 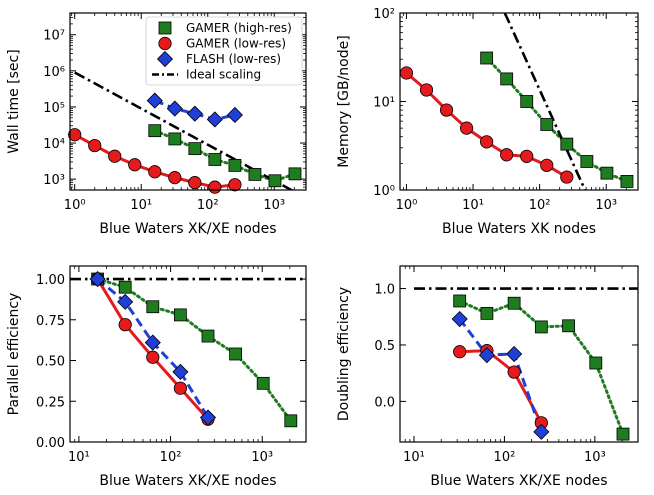 I want to click on y-tick-label: 10⁶, so click(x=54, y=72).